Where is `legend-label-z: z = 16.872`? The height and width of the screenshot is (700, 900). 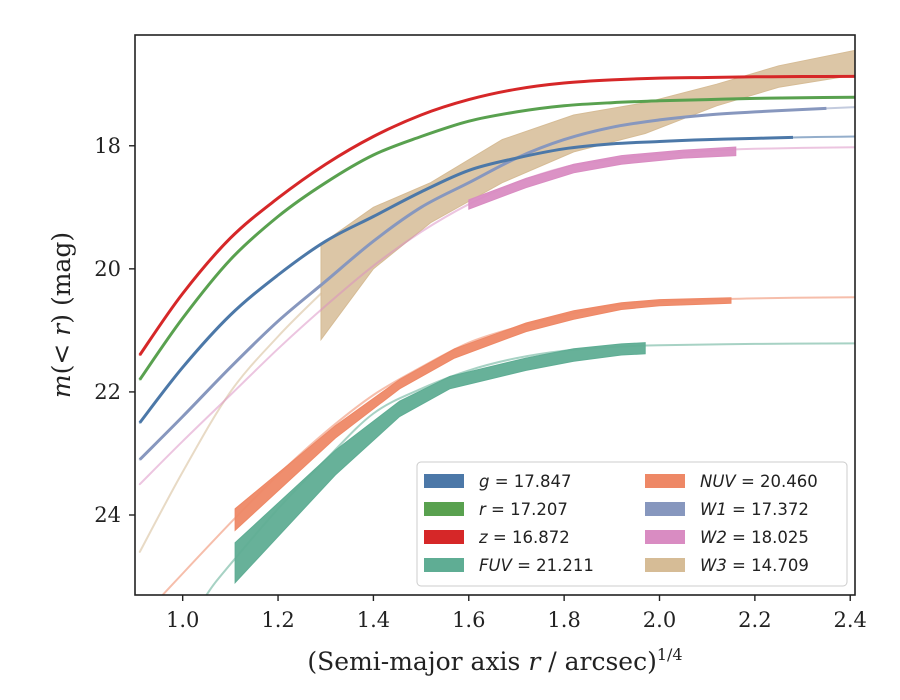 legend-label-z: z = 16.872 is located at coordinates (524, 537).